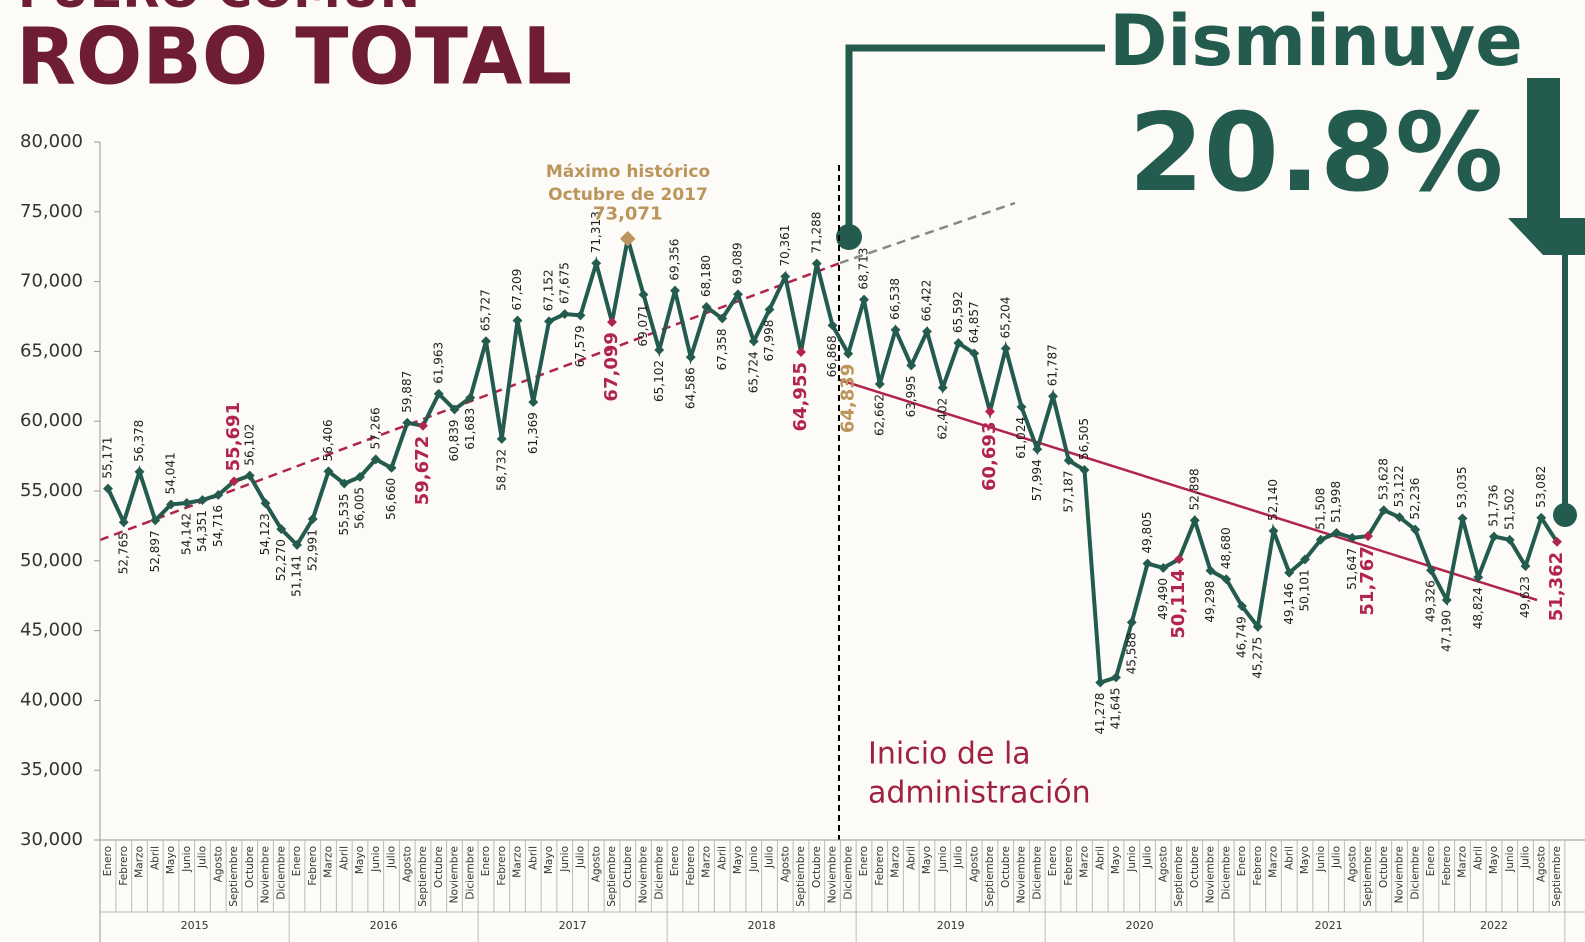  Describe the element at coordinates (675, 260) in the screenshot. I see `value-label: 69,356` at that location.